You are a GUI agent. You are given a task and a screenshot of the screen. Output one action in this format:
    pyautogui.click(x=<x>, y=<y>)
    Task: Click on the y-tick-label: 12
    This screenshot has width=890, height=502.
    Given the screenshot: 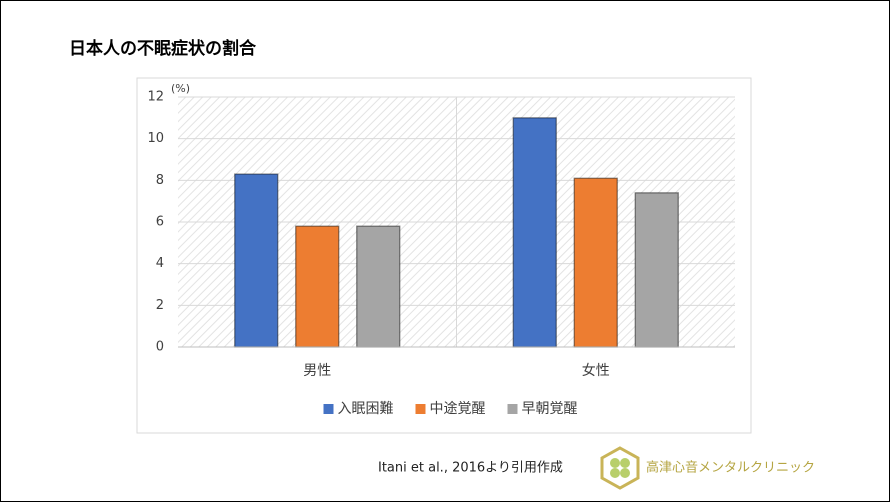 What is the action you would take?
    pyautogui.click(x=155, y=97)
    